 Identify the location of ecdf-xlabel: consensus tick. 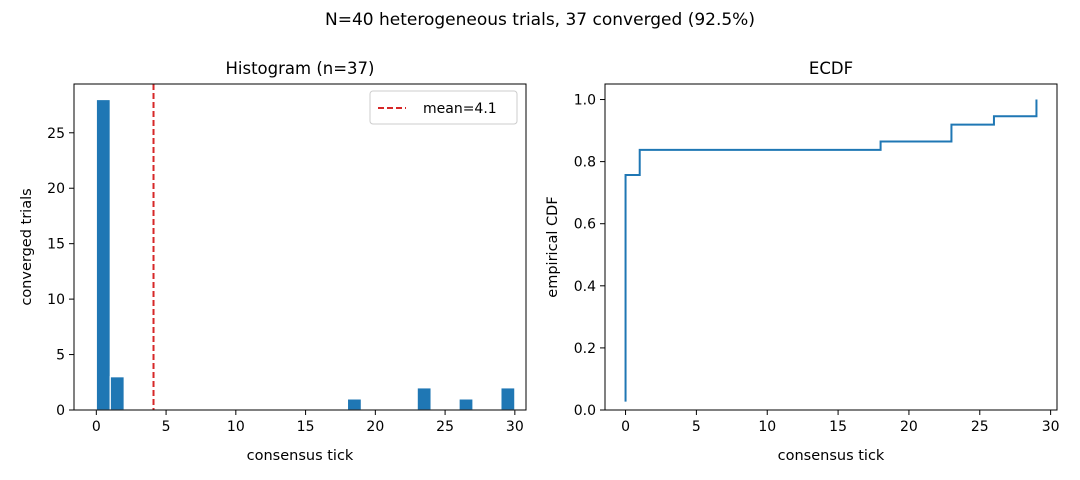
(831, 456).